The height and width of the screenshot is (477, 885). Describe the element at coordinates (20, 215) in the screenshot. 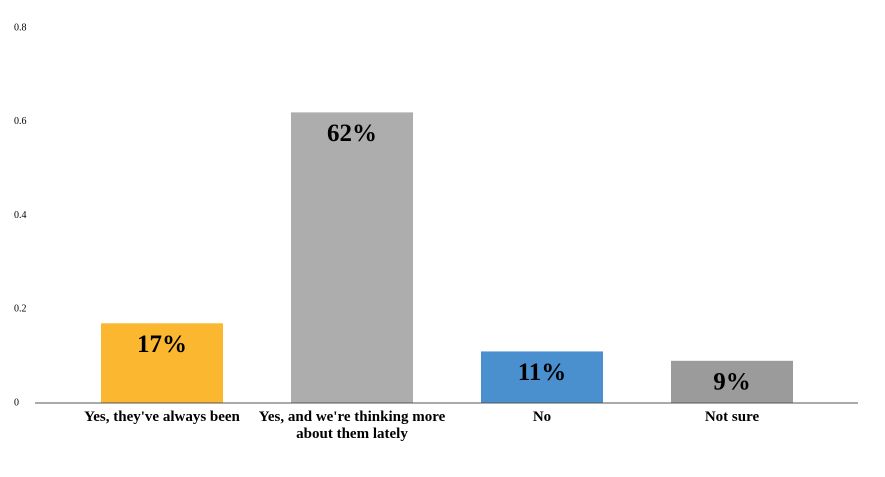

I see `y-tick-label: 0.4` at that location.